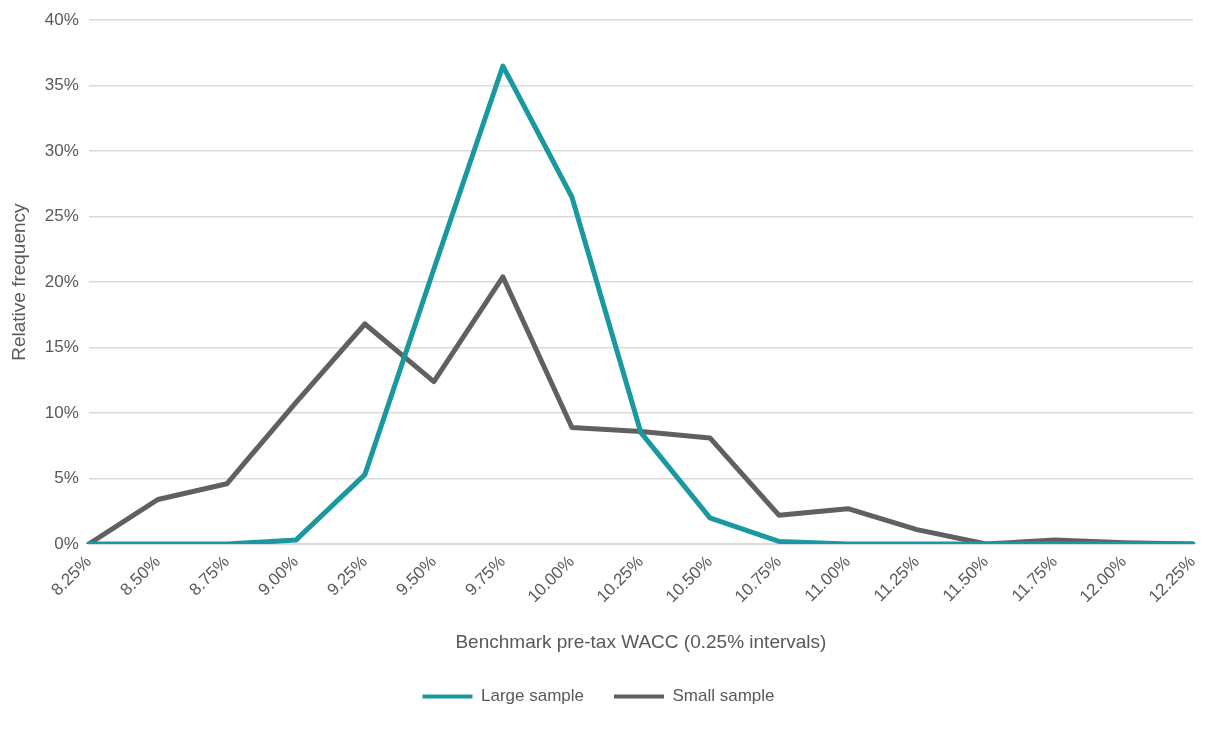 The width and height of the screenshot is (1223, 735). What do you see at coordinates (18, 281) in the screenshot?
I see `y-axis-title: Relative frequency` at bounding box center [18, 281].